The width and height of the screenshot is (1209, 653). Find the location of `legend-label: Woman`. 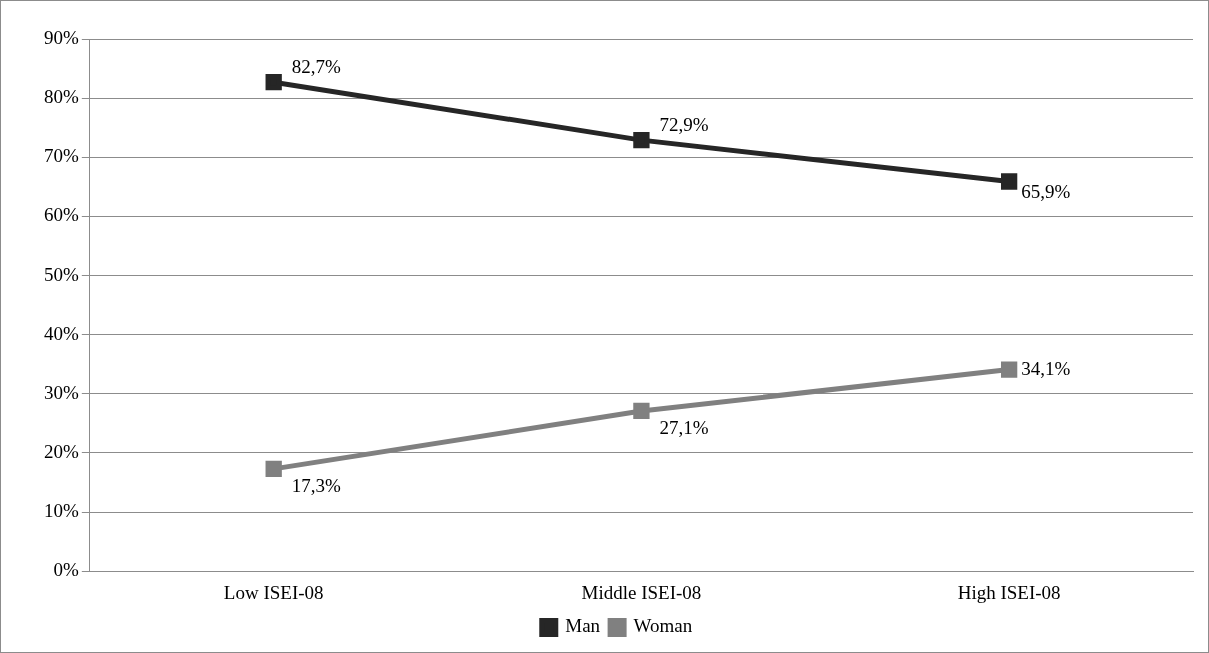

legend-label: Woman is located at coordinates (663, 626).